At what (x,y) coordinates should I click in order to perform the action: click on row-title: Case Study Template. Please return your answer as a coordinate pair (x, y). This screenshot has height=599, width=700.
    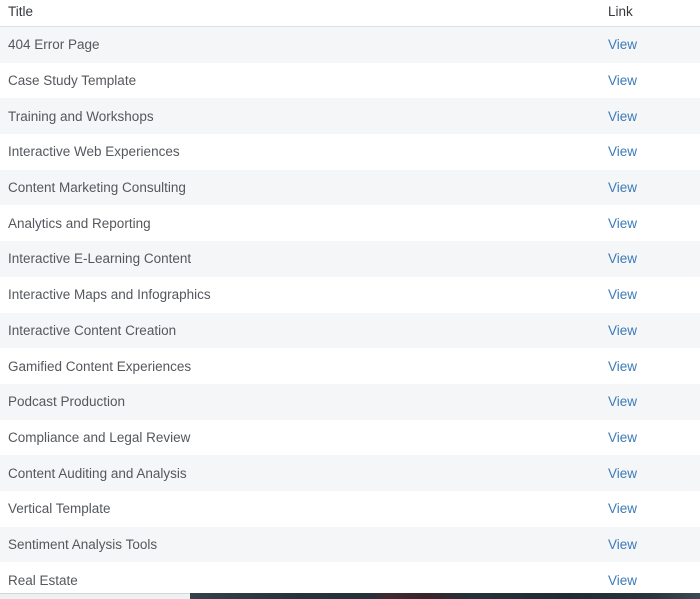
    Looking at the image, I should click on (300, 80).